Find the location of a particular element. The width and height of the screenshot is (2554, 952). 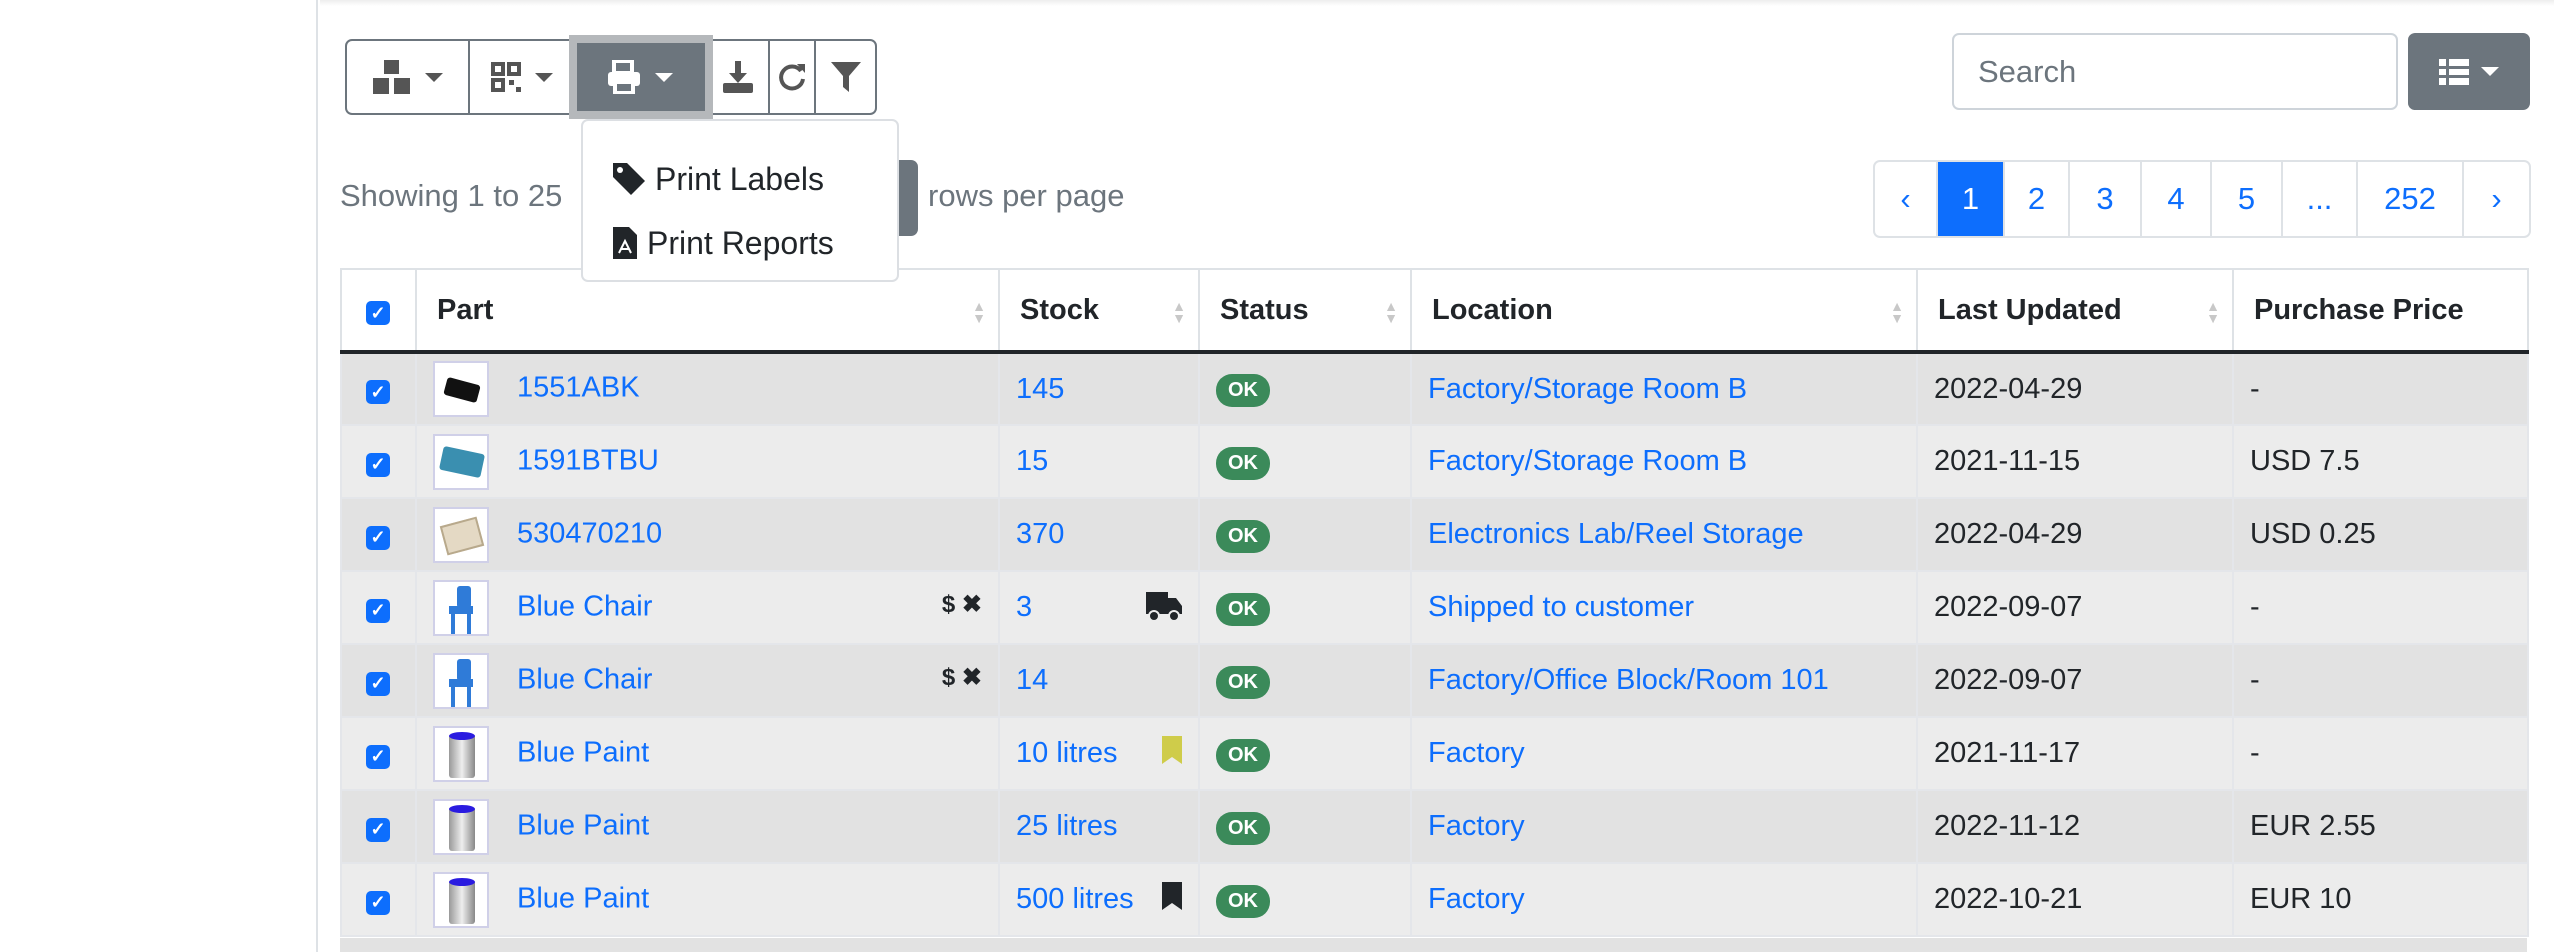

page-2: 2 is located at coordinates (2037, 199).